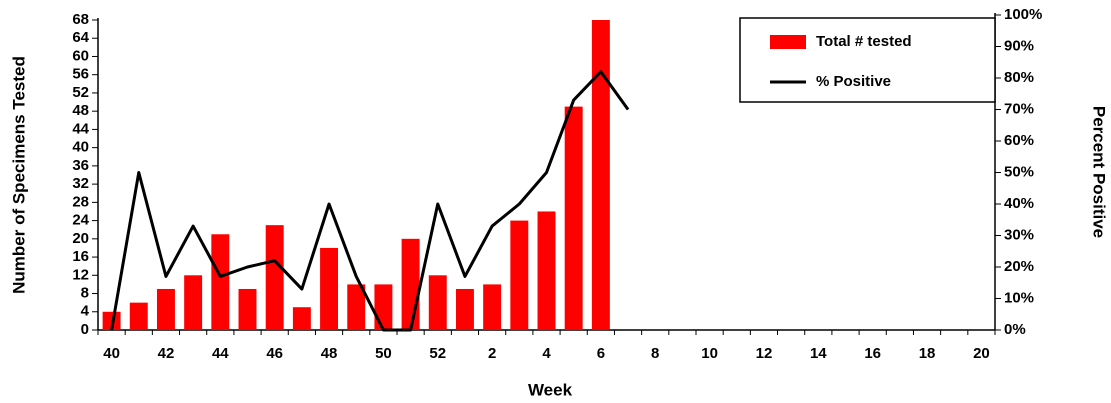 This screenshot has width=1111, height=403. What do you see at coordinates (1019, 77) in the screenshot?
I see `y2-tick-label: 80%` at bounding box center [1019, 77].